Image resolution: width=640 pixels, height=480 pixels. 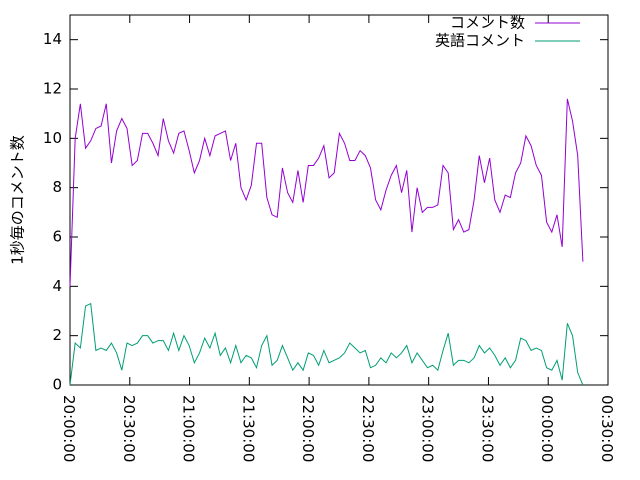 I want to click on x-tick-label: 22:30:00, so click(x=368, y=428).